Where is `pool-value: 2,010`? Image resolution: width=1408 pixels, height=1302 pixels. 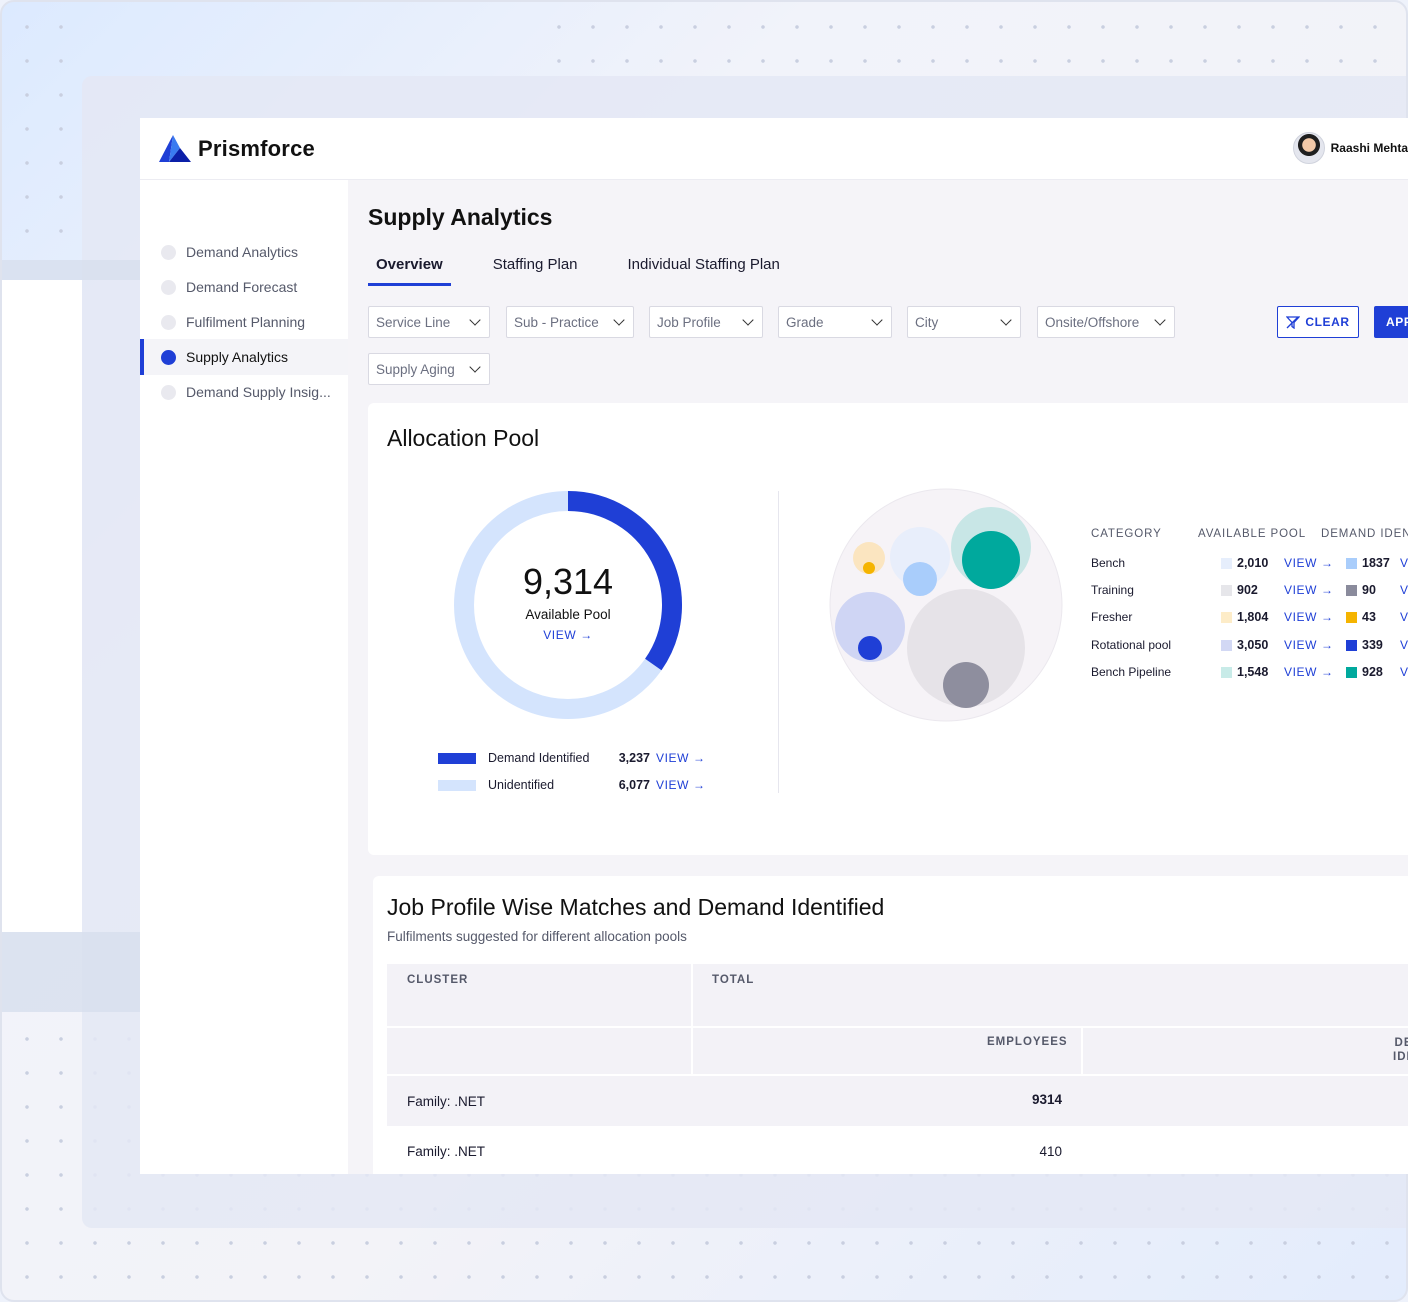 pool-value: 2,010 is located at coordinates (1253, 563).